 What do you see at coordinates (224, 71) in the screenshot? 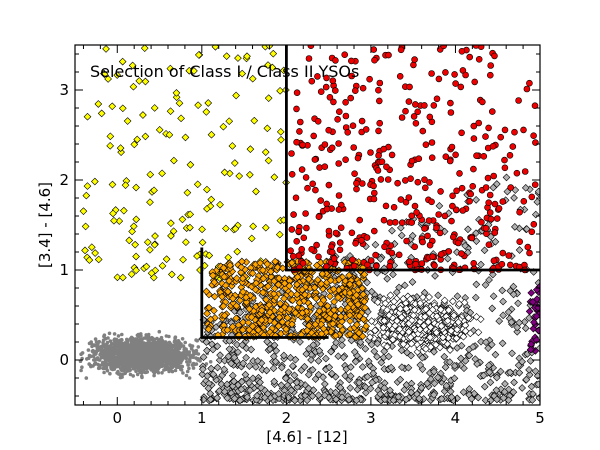
I see `chart-title: Selection of Class I / Class II YSOs` at bounding box center [224, 71].